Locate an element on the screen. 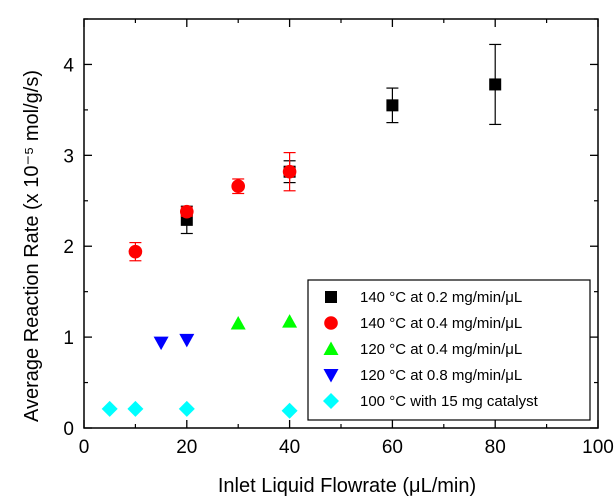  y-tick-label: 2 is located at coordinates (68, 247).